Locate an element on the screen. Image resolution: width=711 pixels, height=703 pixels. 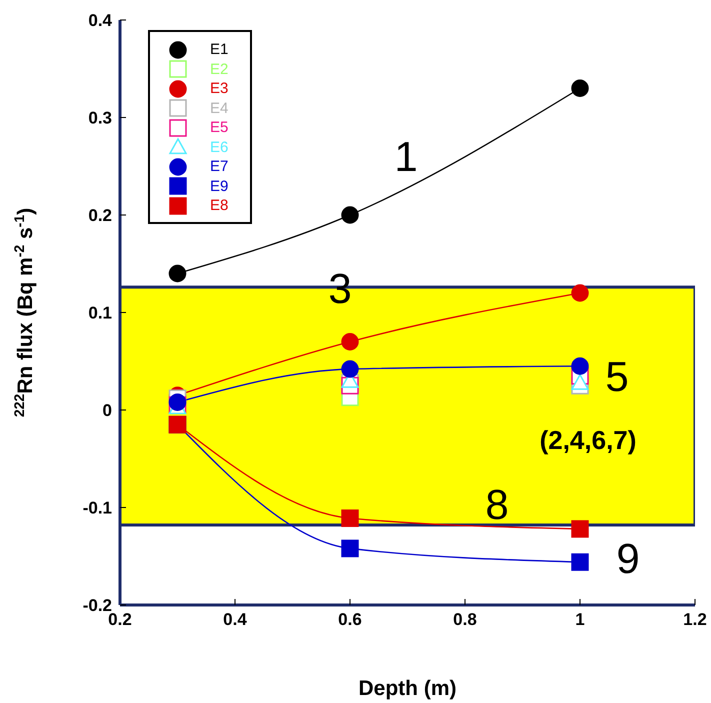
y-tick-label: -0.1 is located at coordinates (97, 508).